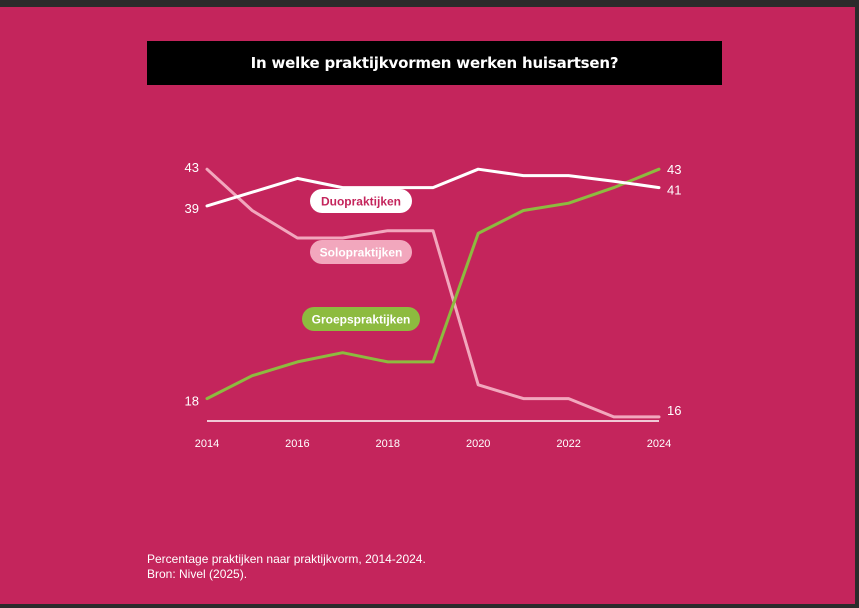 The width and height of the screenshot is (859, 608). I want to click on series-name-label: Duopraktijken, so click(361, 202).